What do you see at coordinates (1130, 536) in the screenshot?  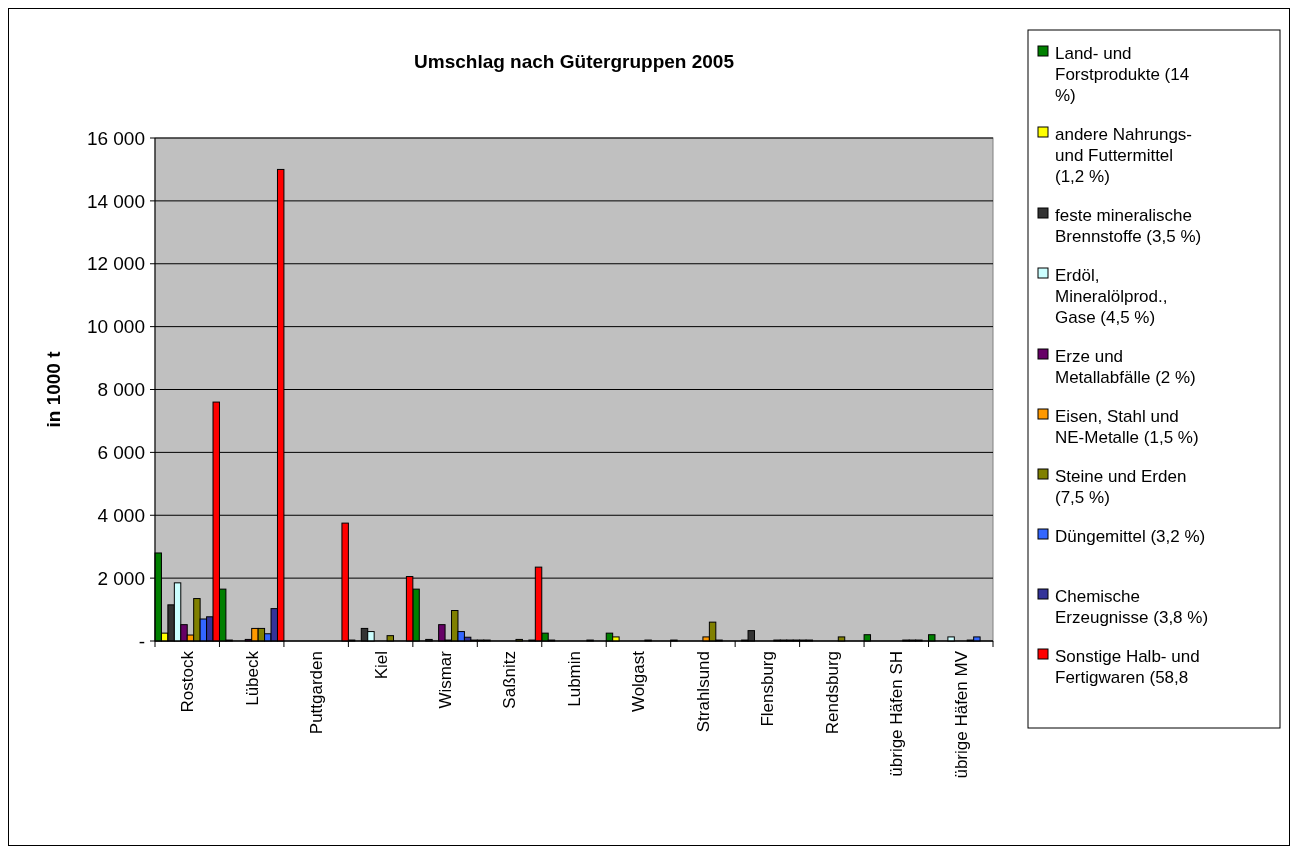 I see `legend-label: Düngemittel (3,2 %)` at bounding box center [1130, 536].